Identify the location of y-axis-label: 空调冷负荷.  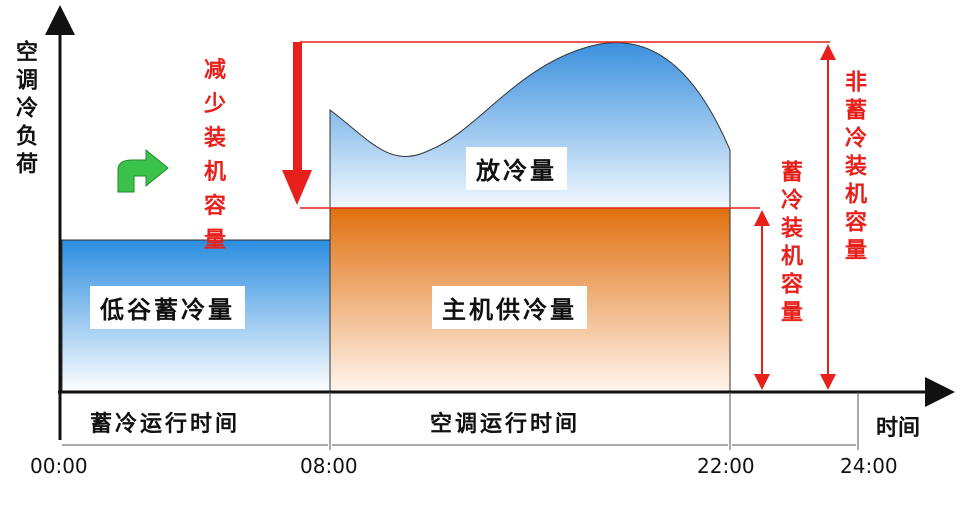
(24, 110).